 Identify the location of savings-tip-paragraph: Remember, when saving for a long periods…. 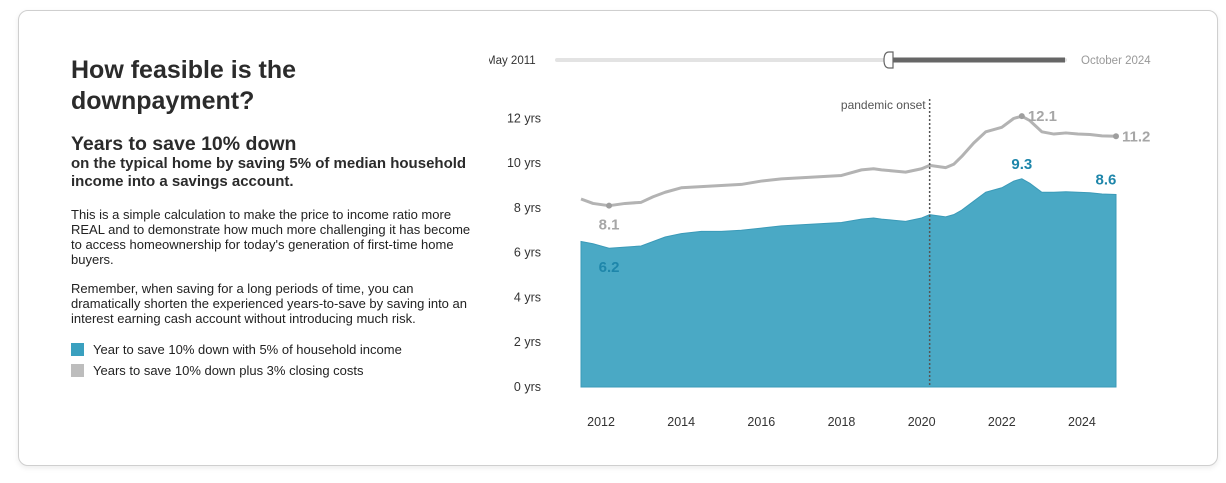
(269, 303).